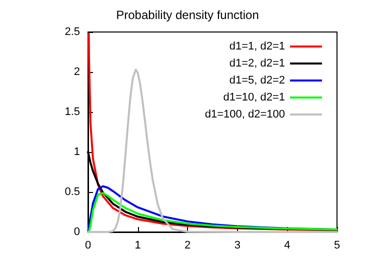  What do you see at coordinates (337, 246) in the screenshot?
I see `x-tick-label: 5` at bounding box center [337, 246].